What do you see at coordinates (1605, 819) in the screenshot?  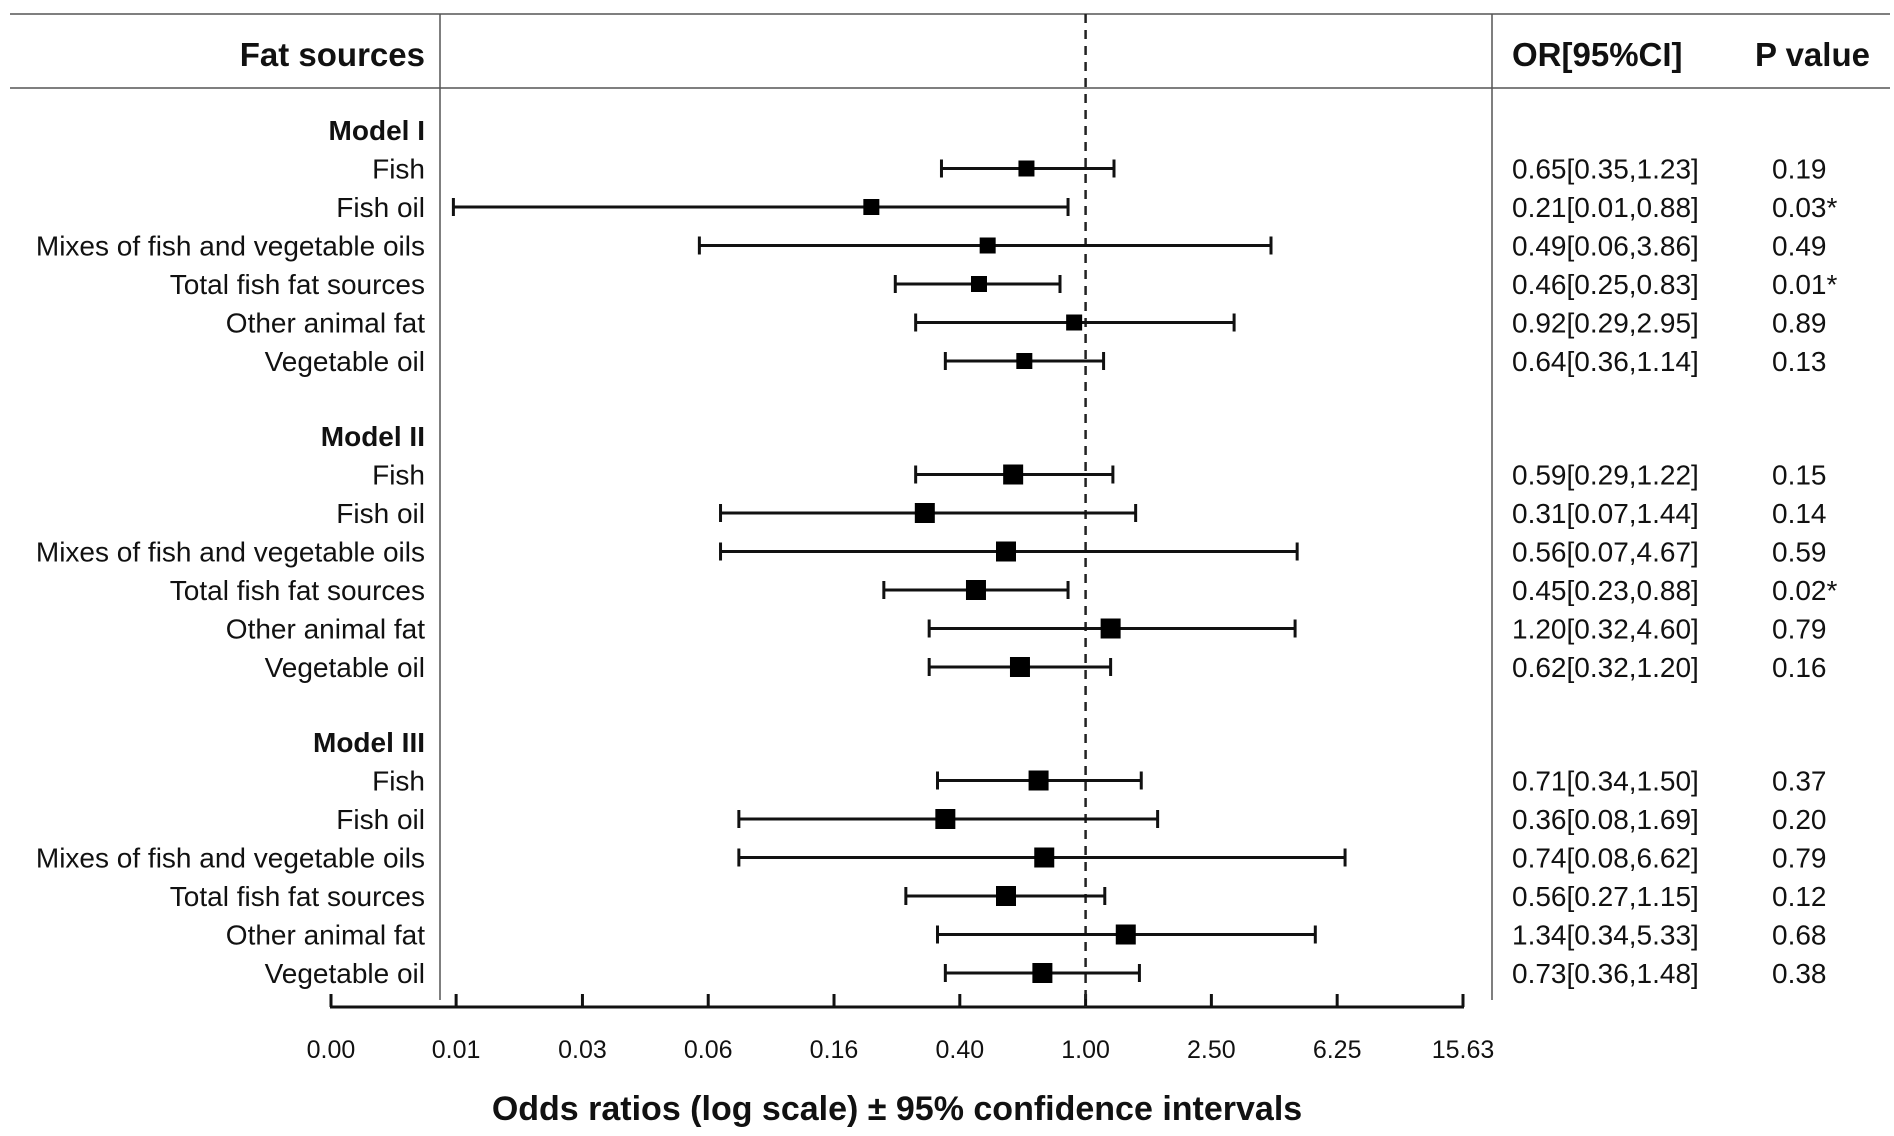 I see `or-ci-value: 0.36[0.08,1.69]` at bounding box center [1605, 819].